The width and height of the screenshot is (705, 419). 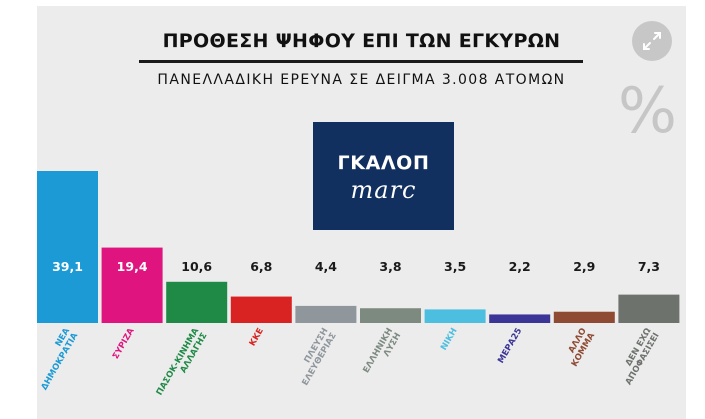 What do you see at coordinates (390, 266) in the screenshot?
I see `data-label: 3,8` at bounding box center [390, 266].